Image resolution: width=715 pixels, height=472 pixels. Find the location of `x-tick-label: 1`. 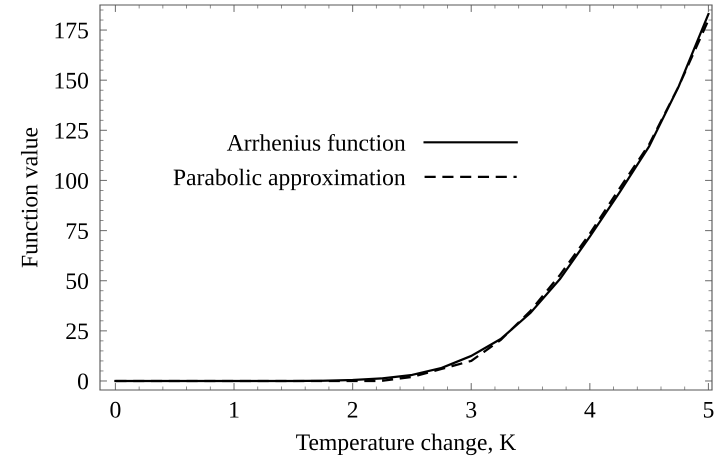

x-tick-label: 1 is located at coordinates (234, 410).